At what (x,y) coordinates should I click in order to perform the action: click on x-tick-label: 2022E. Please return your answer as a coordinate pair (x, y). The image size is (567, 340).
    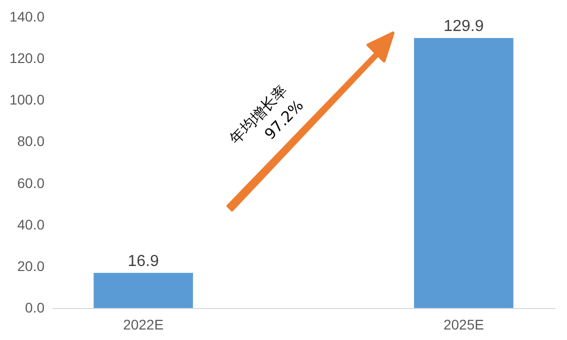
    Looking at the image, I should click on (143, 324).